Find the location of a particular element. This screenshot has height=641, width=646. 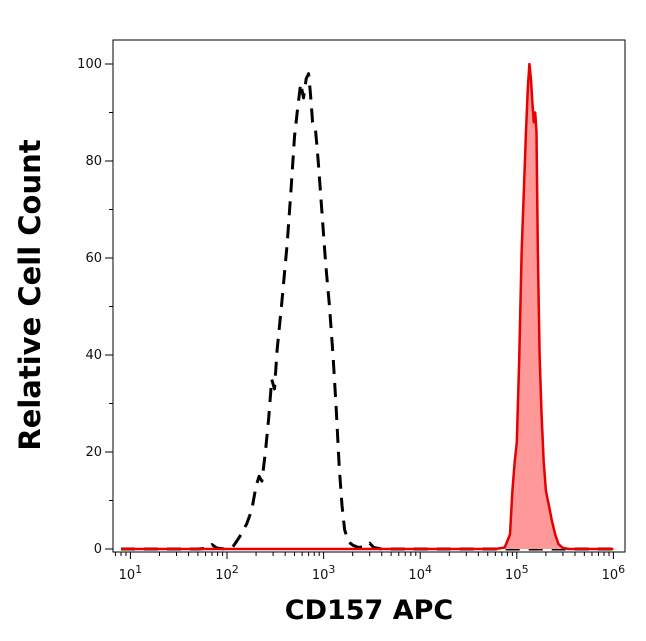

y-axis-title: Relative Cell Count is located at coordinates (30, 294).